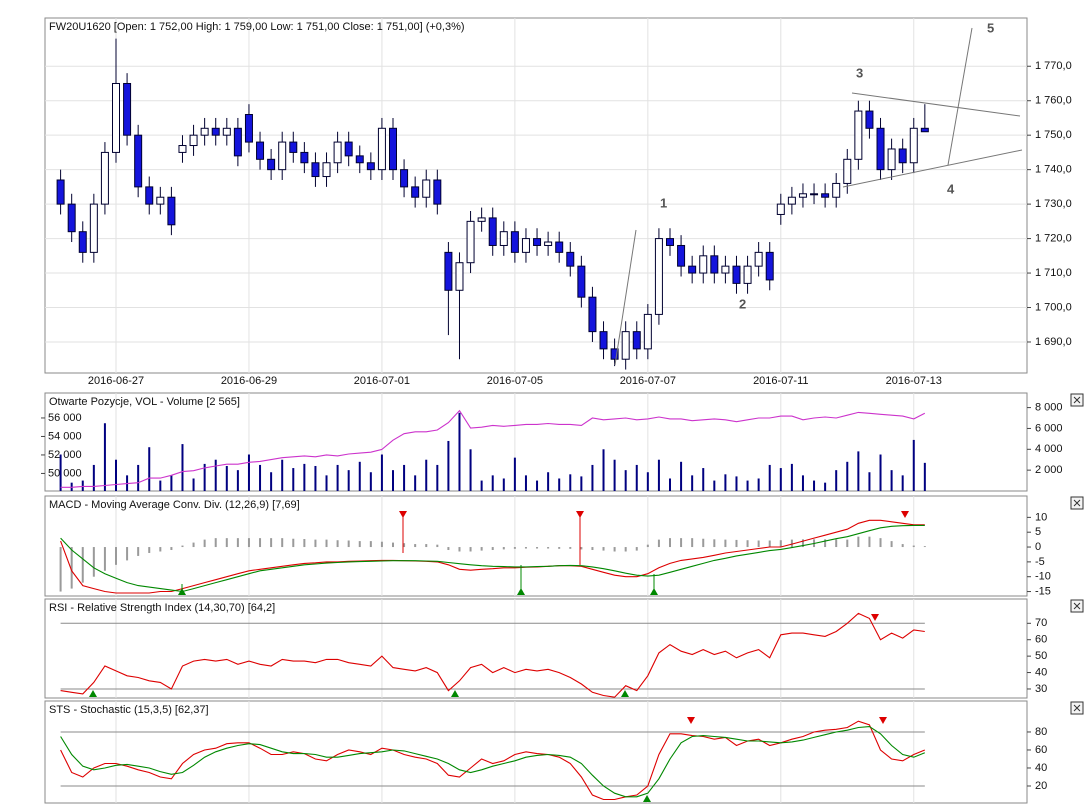  Describe the element at coordinates (492, 558) in the screenshot. I see `line-series` at that location.